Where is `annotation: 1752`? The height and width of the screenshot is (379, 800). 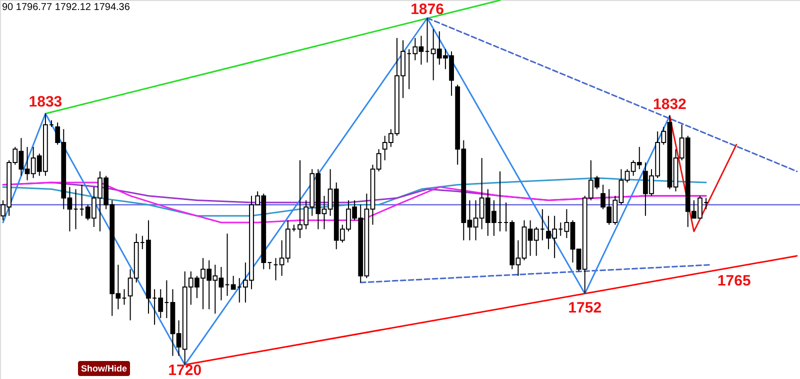
annotation: 1752 is located at coordinates (585, 308).